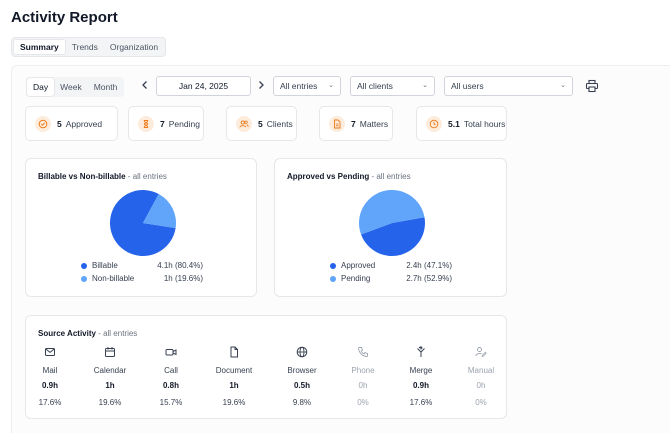  I want to click on stat-clients: 5 Clients, so click(261, 123).